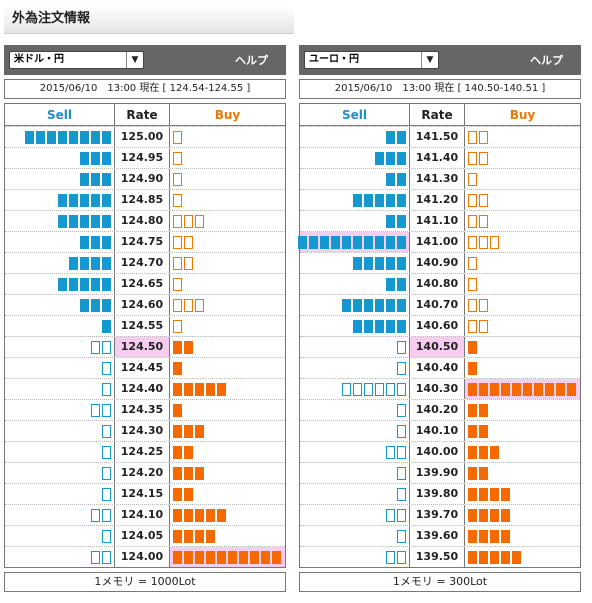 The height and width of the screenshot is (603, 592). What do you see at coordinates (440, 178) in the screenshot?
I see `table-row: 141.30` at bounding box center [440, 178].